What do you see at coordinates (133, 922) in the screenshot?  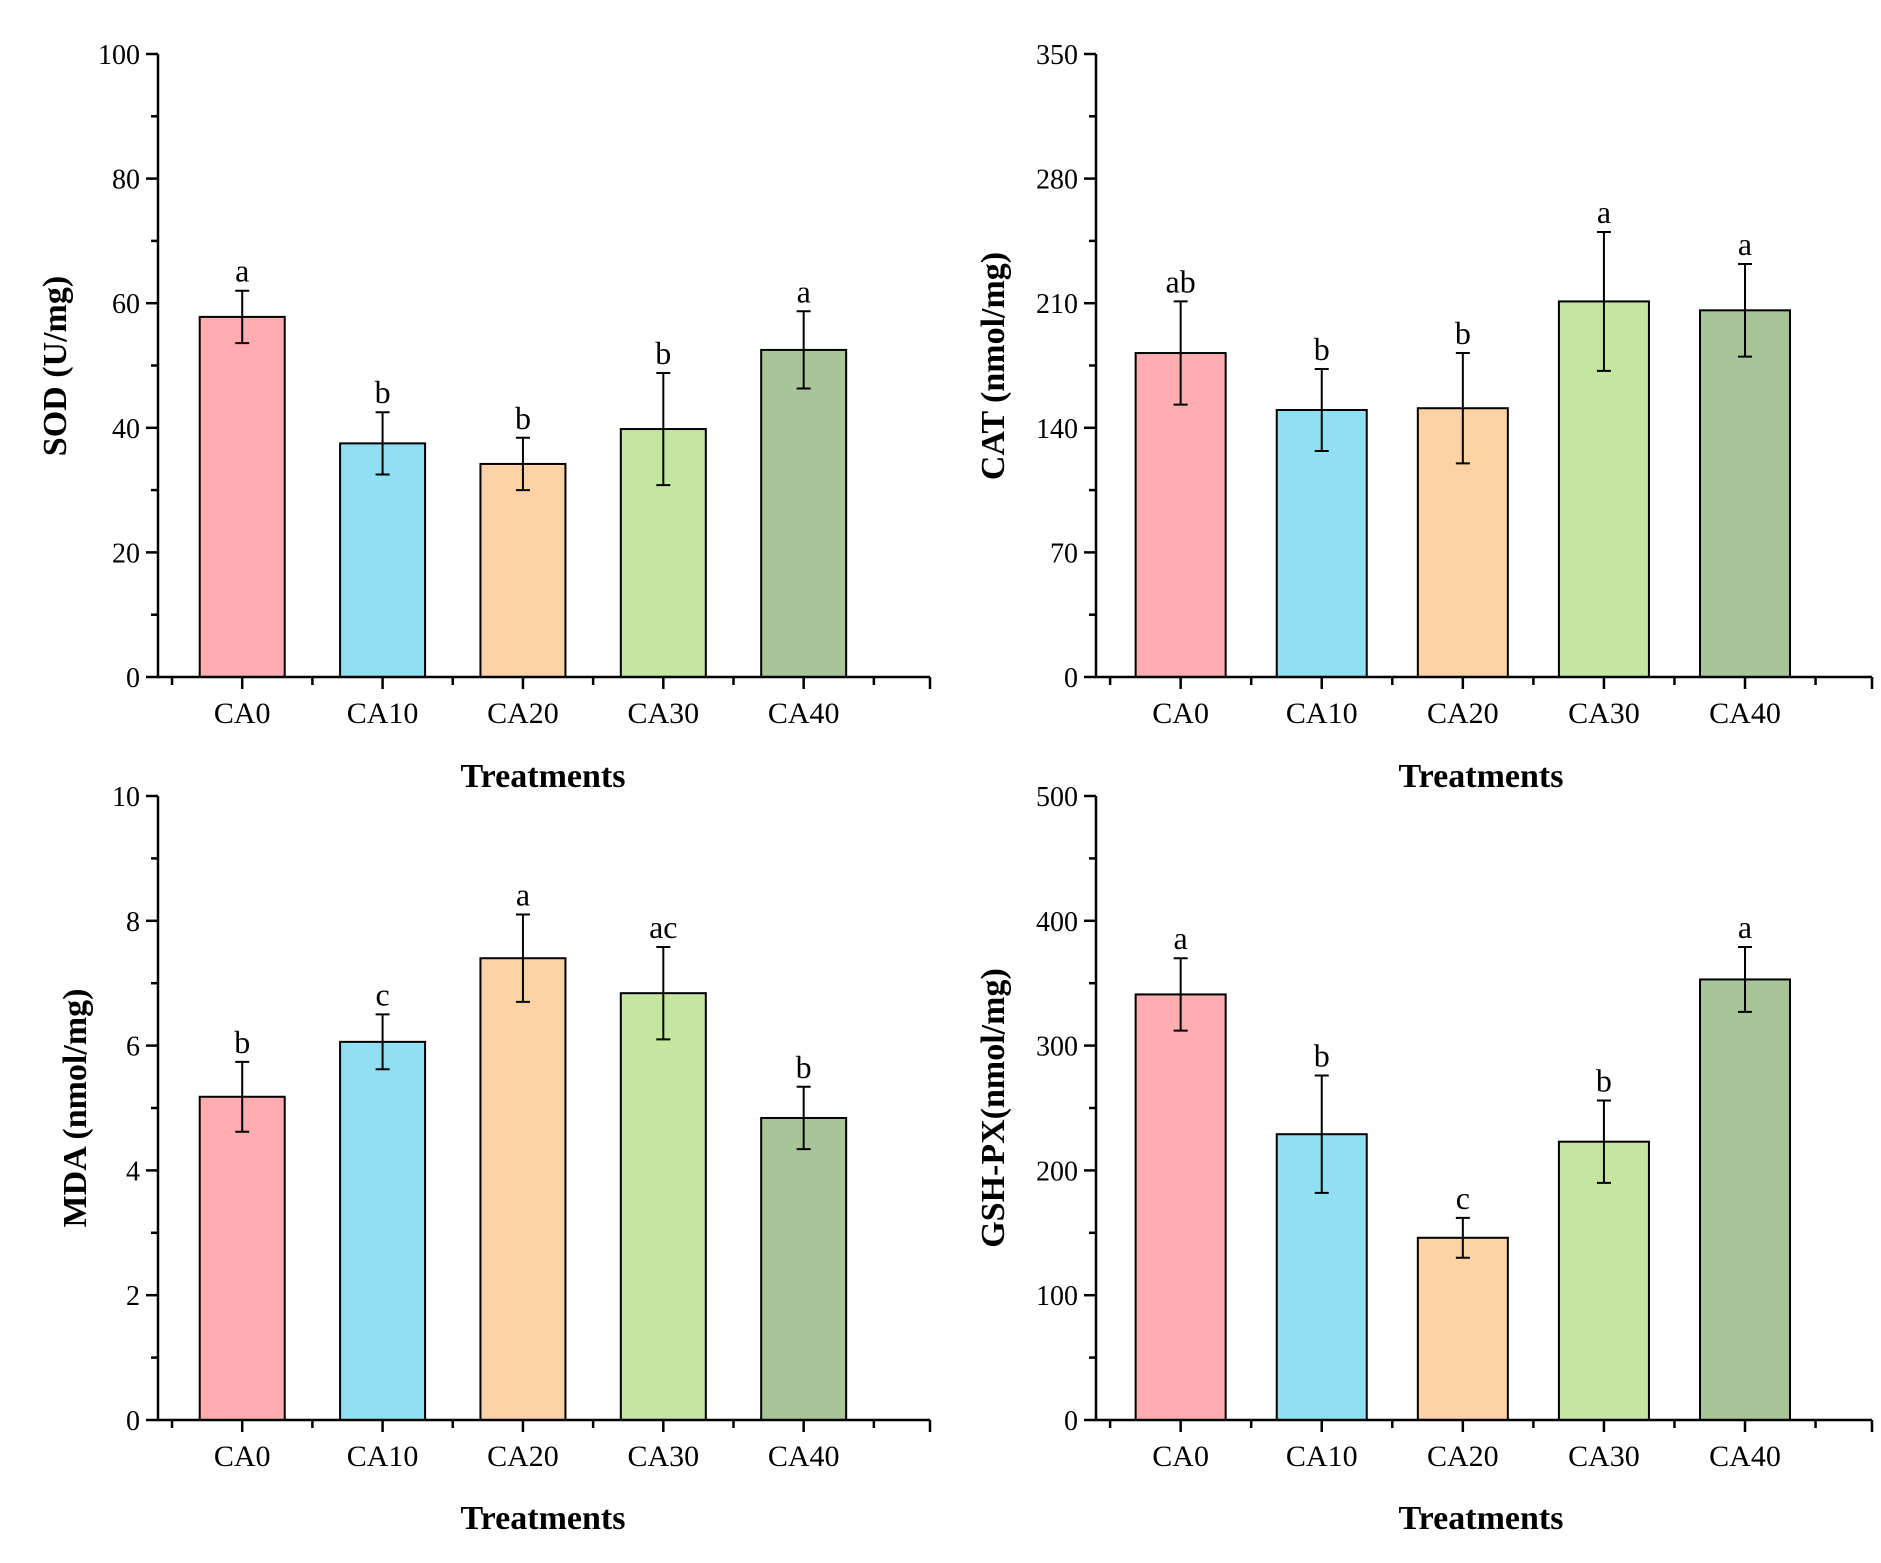 I see `mda-y-tick-label: 8` at bounding box center [133, 922].